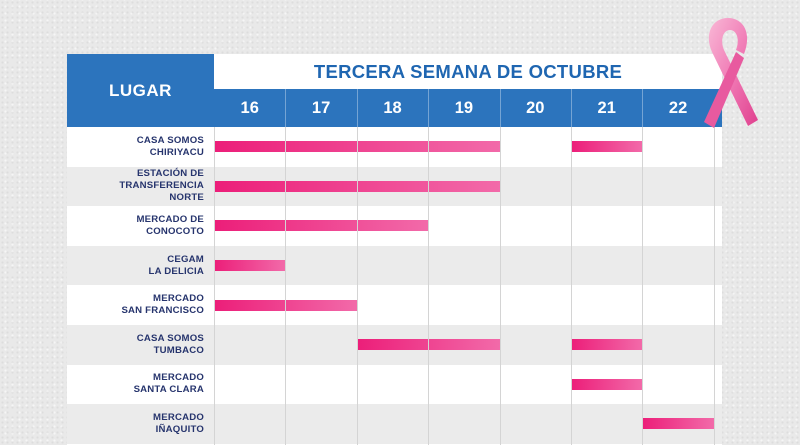 The image size is (800, 445). What do you see at coordinates (140, 90) in the screenshot?
I see `lugar-header: LUGAR` at bounding box center [140, 90].